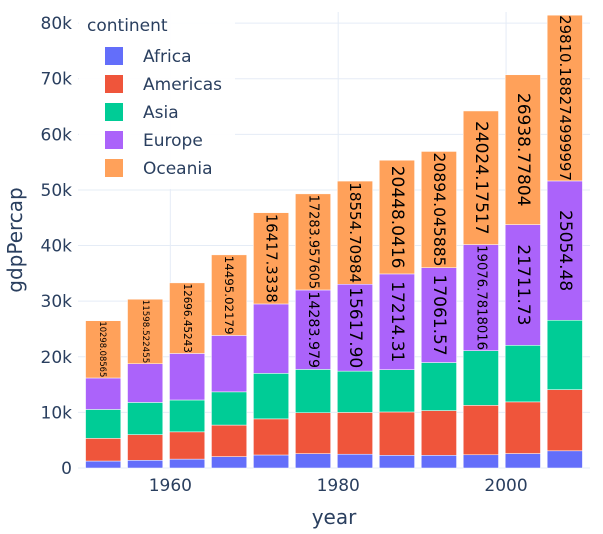 This screenshot has height=534, width=603. I want to click on bar-africa-1977, so click(313, 461).